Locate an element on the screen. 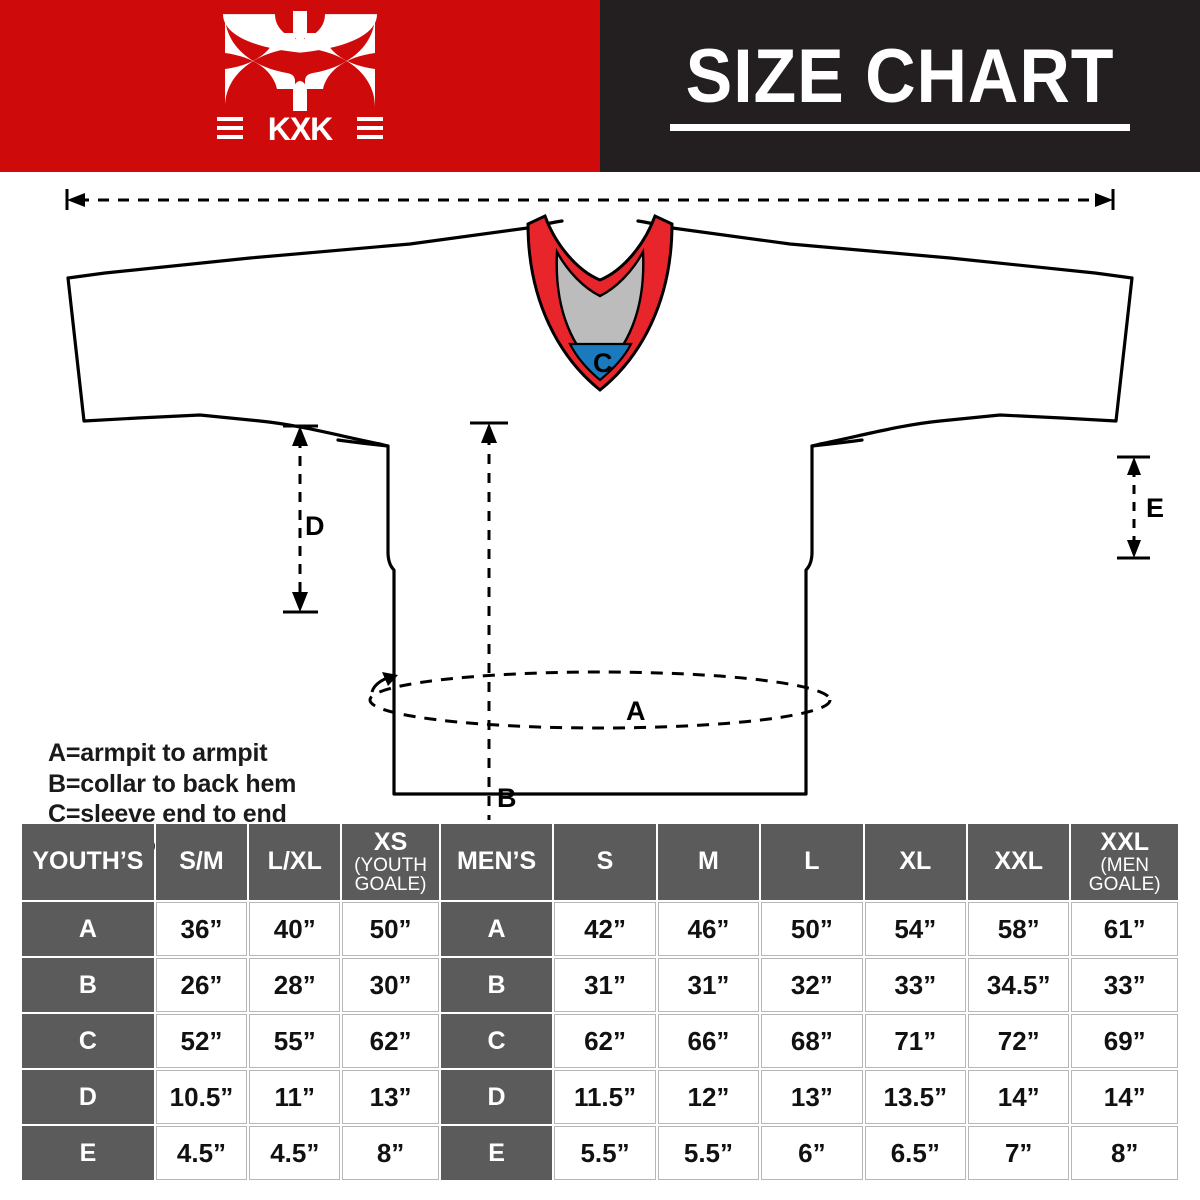  cell-mens-C-1: 66” is located at coordinates (708, 1041).